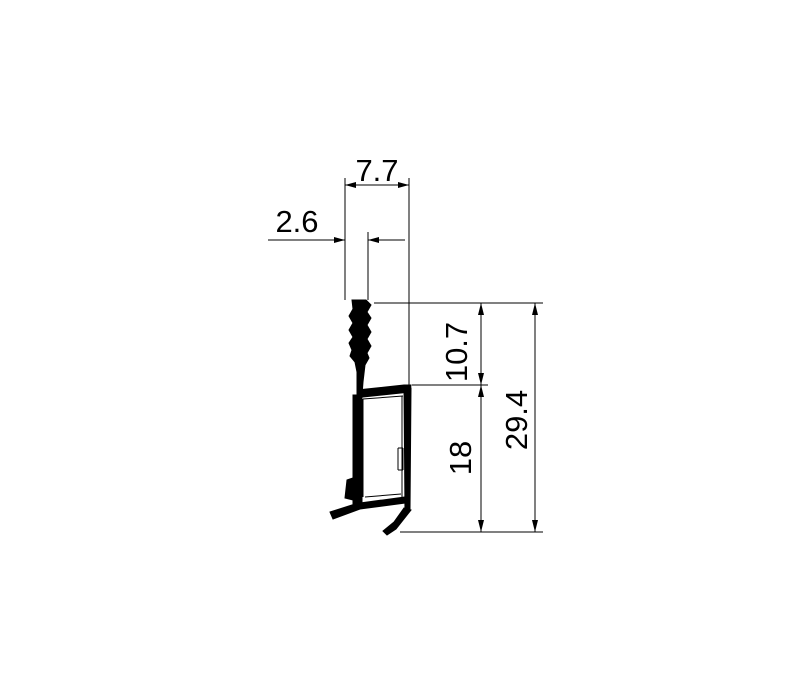  I want to click on channel-top-lip, so click(384, 391).